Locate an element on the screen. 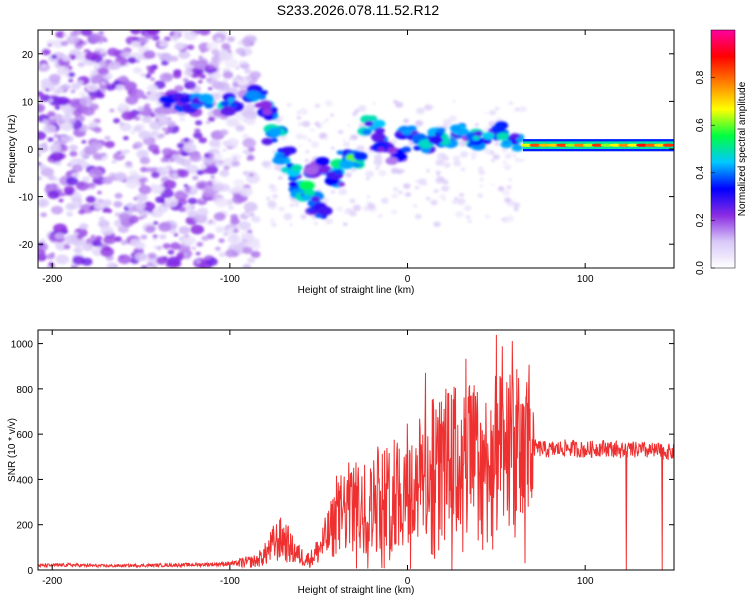  spectrogram-xlabel: Height of straight line (km) is located at coordinates (356, 290).